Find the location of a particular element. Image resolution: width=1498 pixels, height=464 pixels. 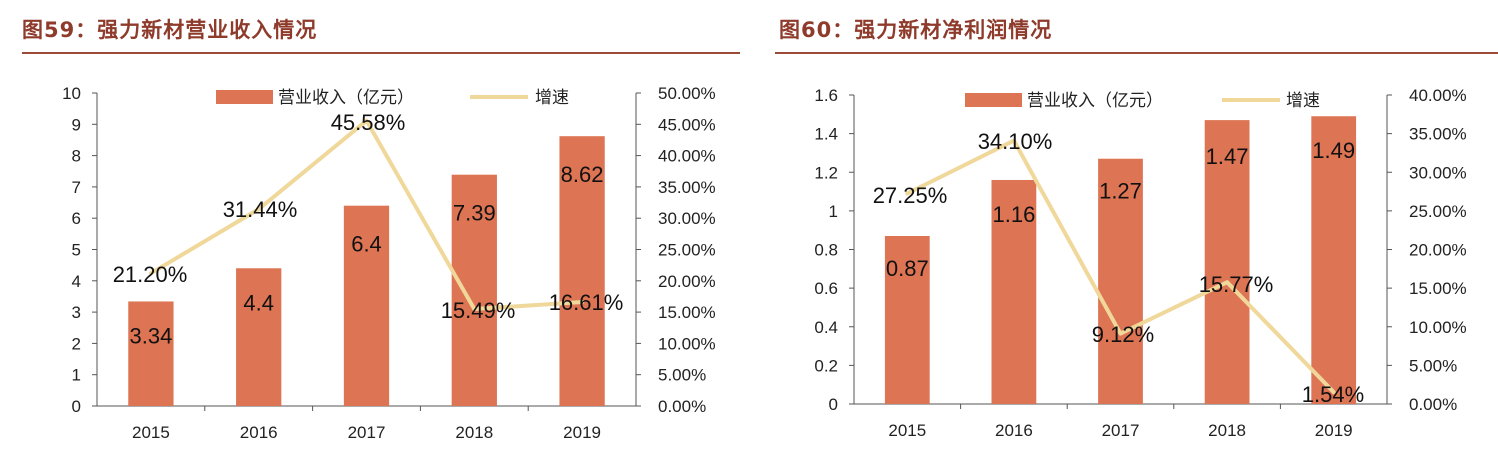

bar-value-label: 1.47 is located at coordinates (1227, 156).